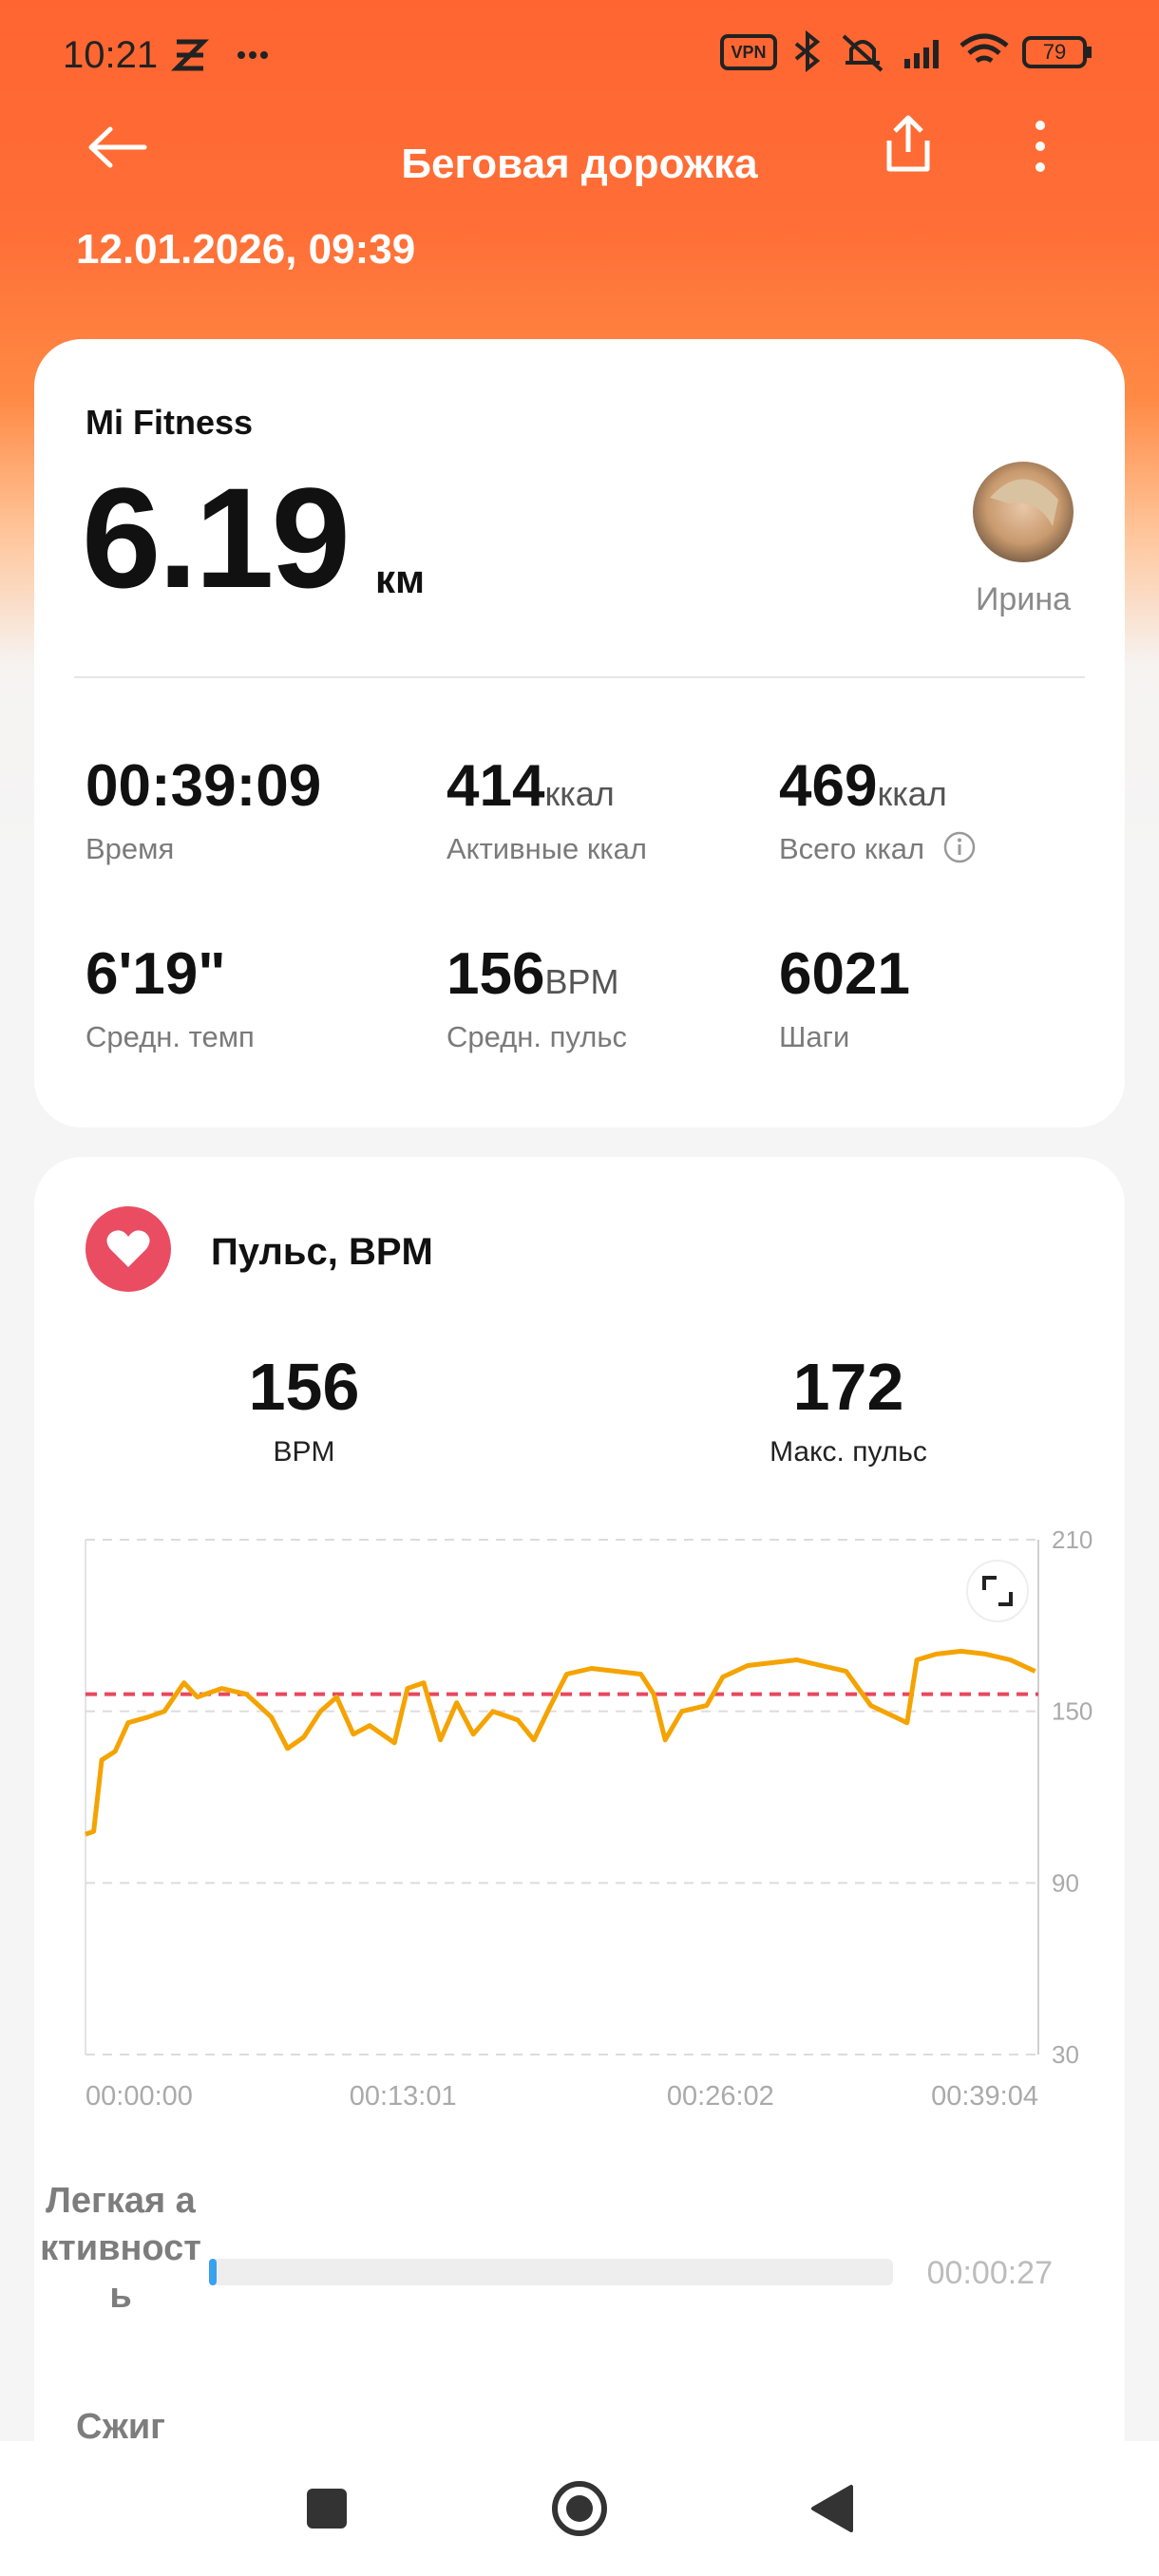 This screenshot has height=2576, width=1159. Describe the element at coordinates (246, 249) in the screenshot. I see `workout-date: 12.01.2026, 09:39` at that location.